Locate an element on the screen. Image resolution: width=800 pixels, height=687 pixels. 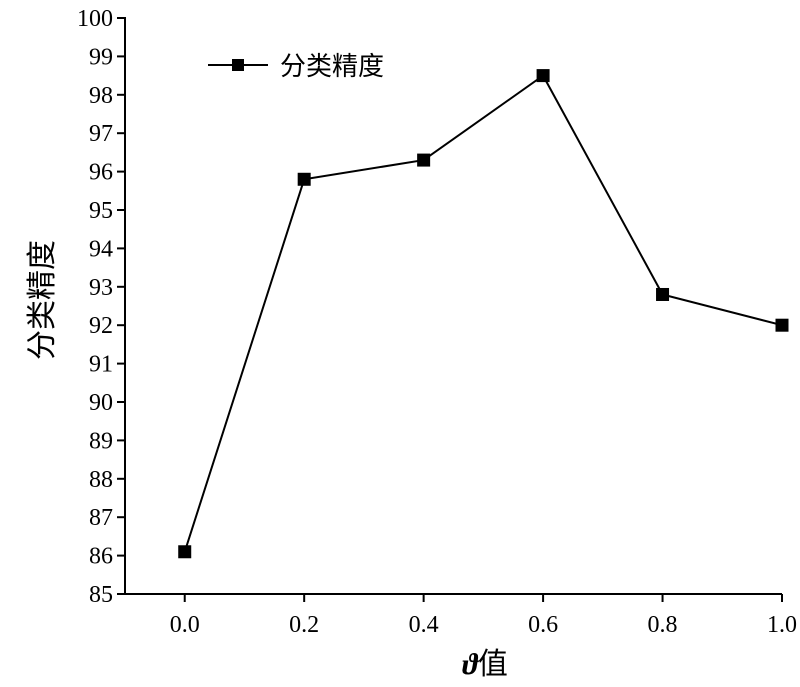
x-axis-title: ϑ值 is located at coordinates (485, 664).